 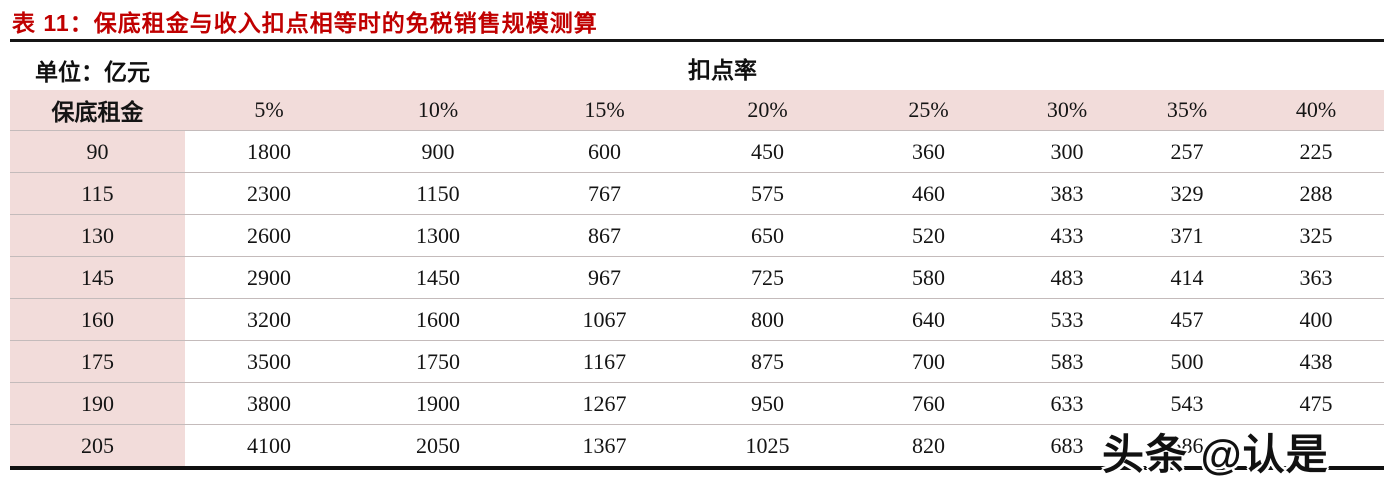 I want to click on column-header-rate-15: 15%, so click(x=604, y=110).